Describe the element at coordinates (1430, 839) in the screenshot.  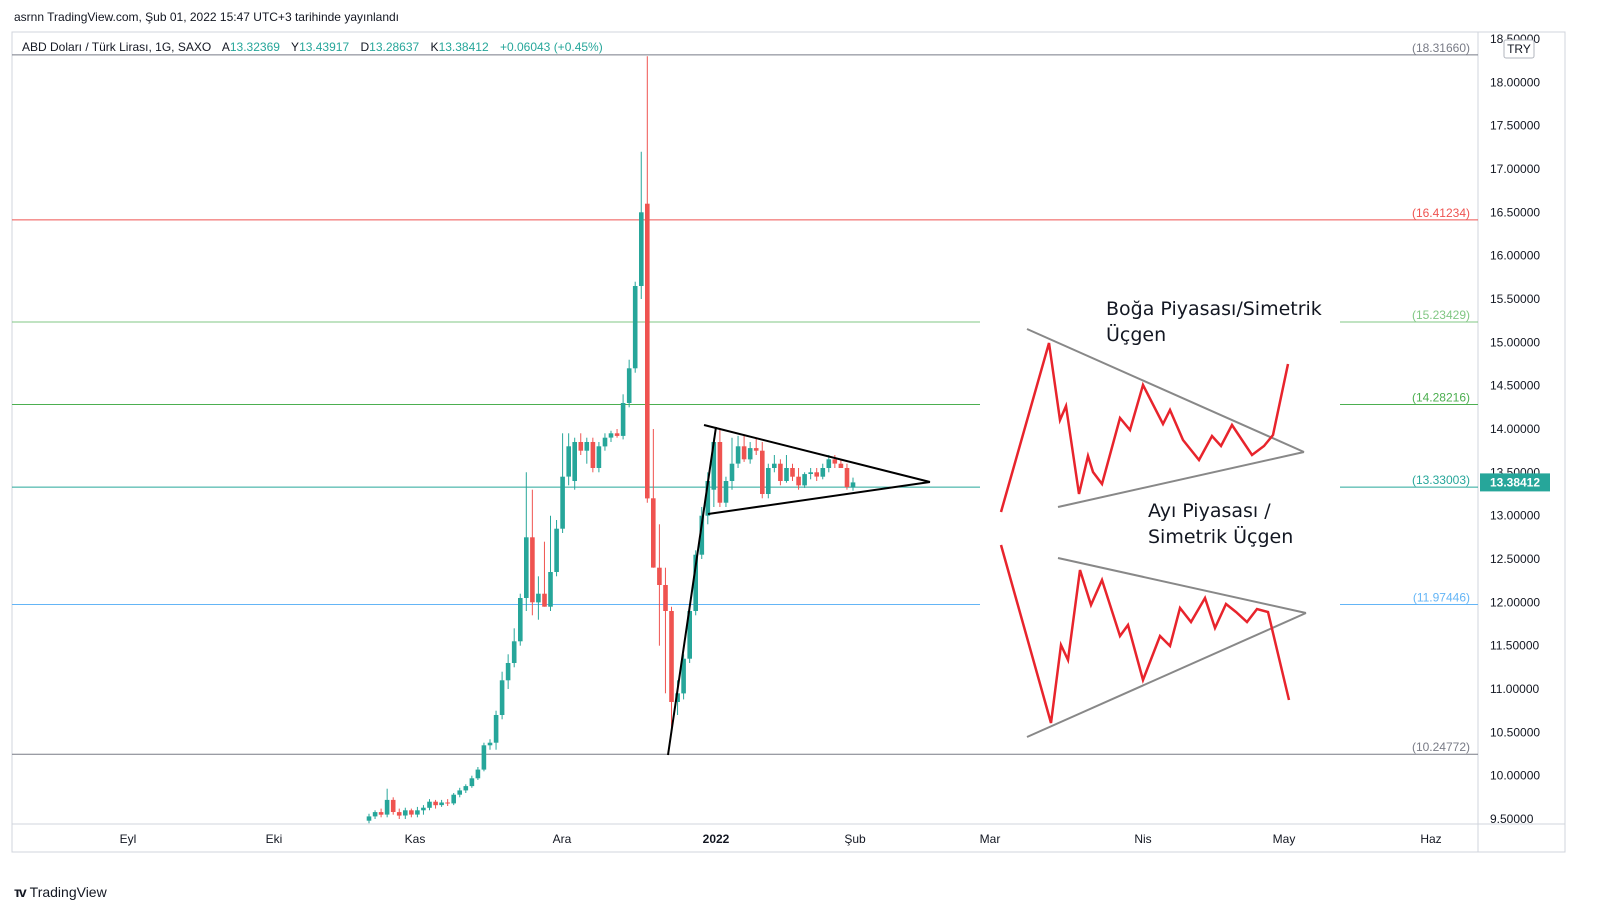
I see `time-tick-label: Haz` at that location.